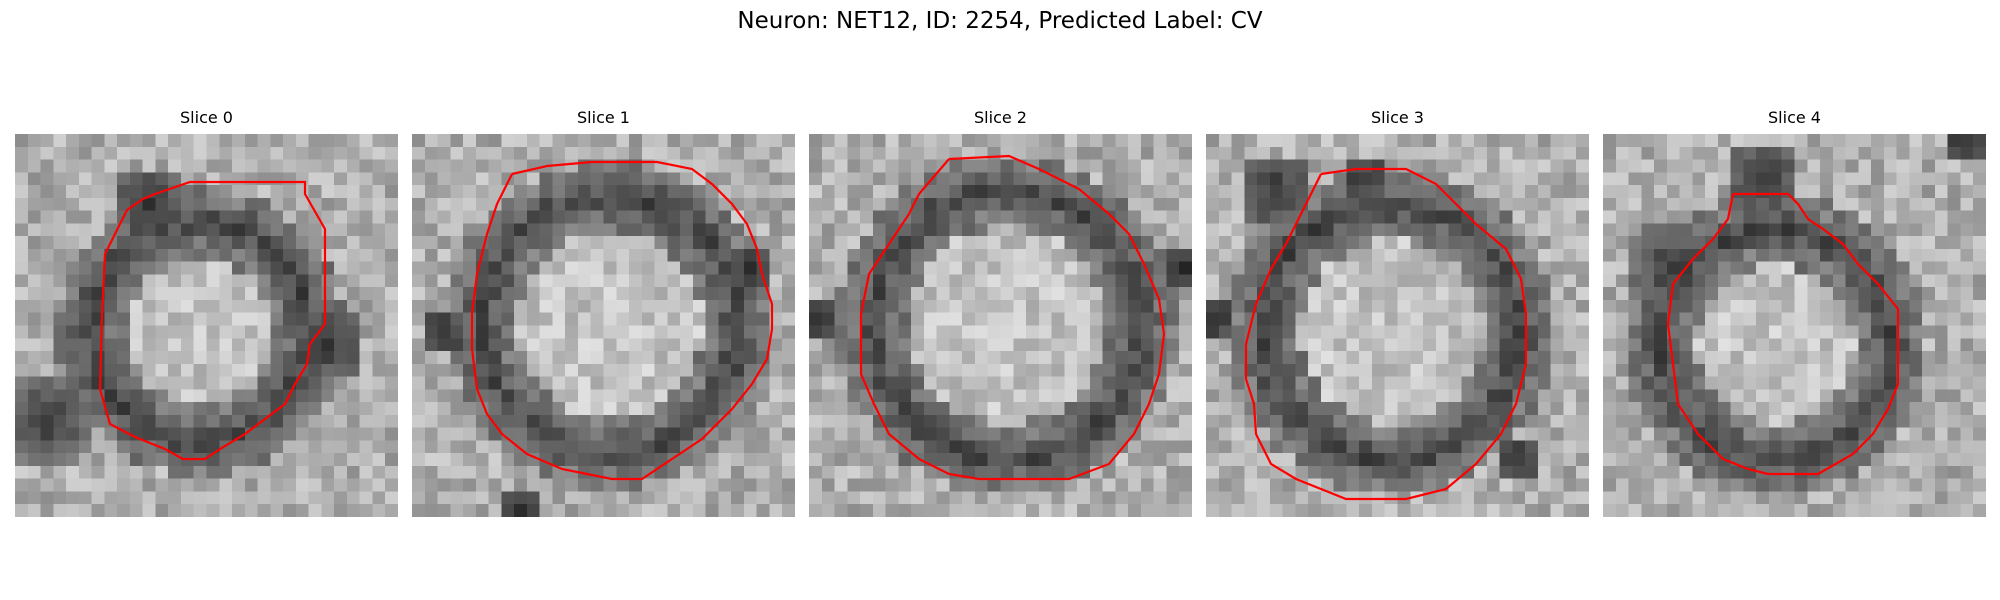  Describe the element at coordinates (1000, 117) in the screenshot. I see `slice-title: Slice 2` at that location.